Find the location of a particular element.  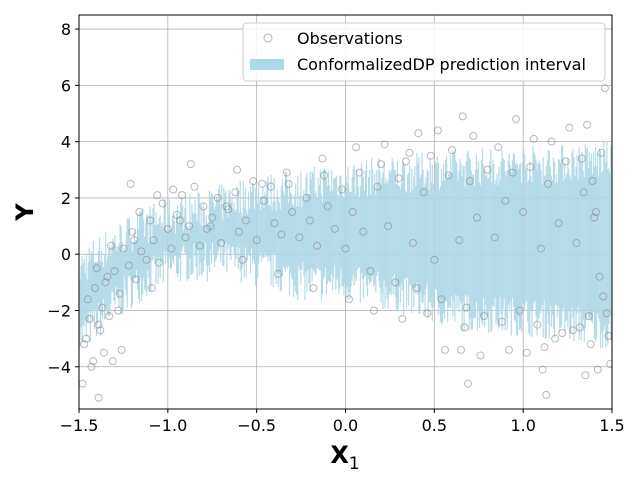

x-tick-label: 1.5 is located at coordinates (611, 425).